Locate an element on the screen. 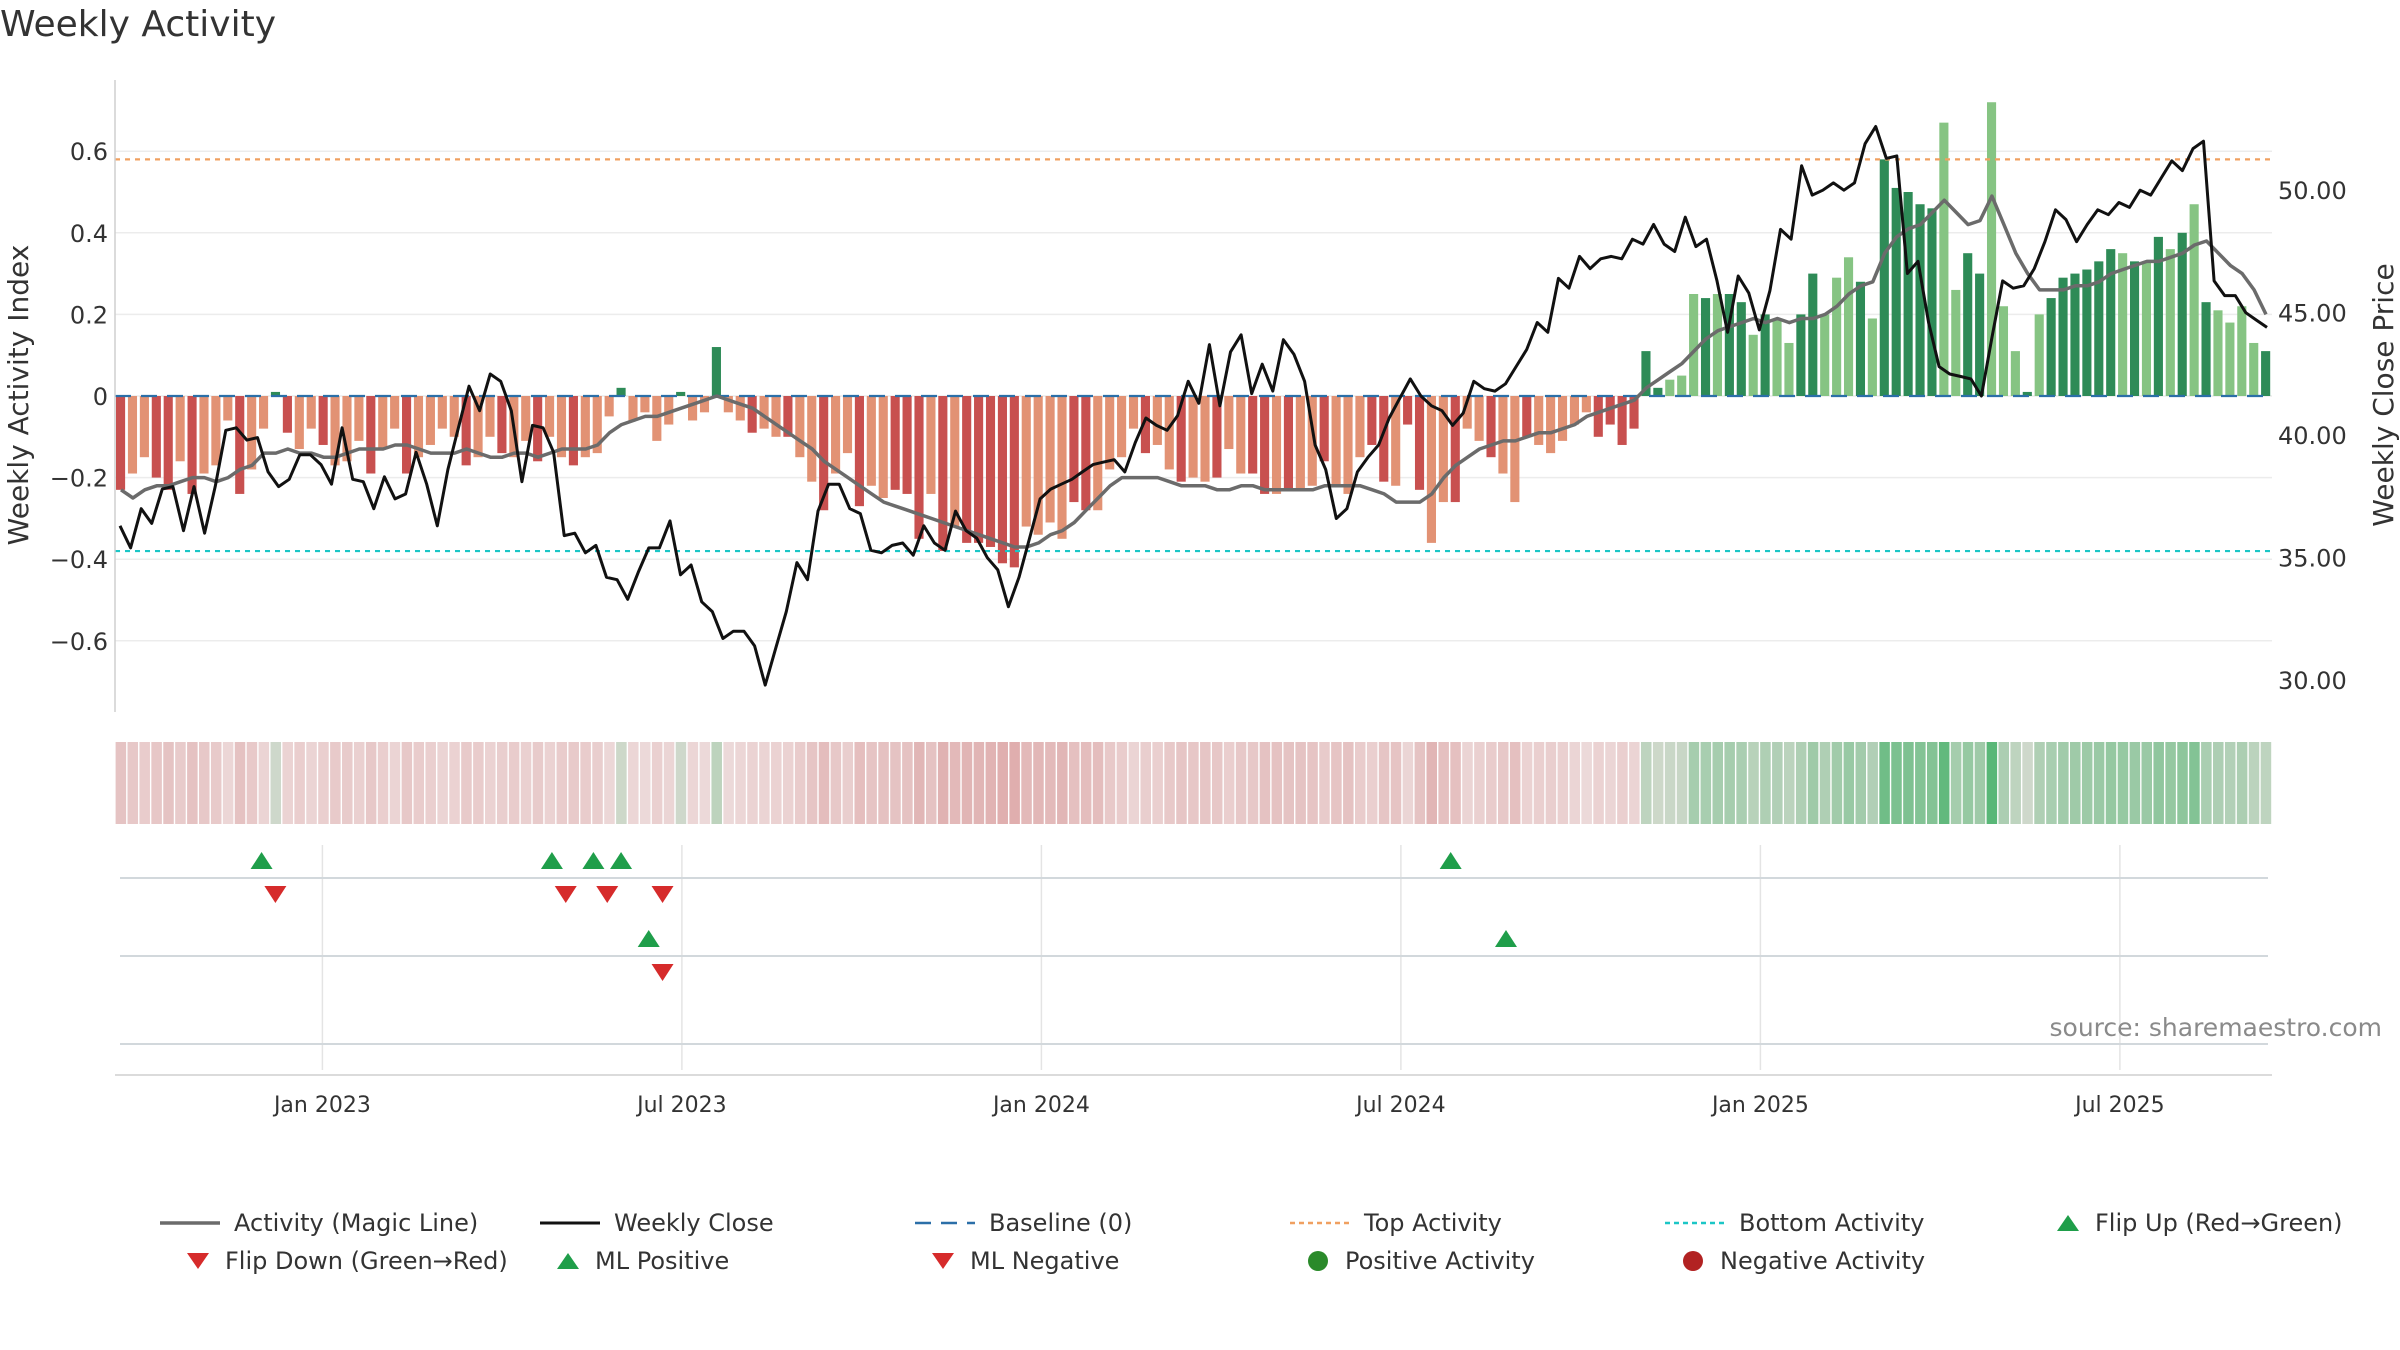 This screenshot has height=1350, width=2400. triangle-down-icon is located at coordinates (205, 1261).